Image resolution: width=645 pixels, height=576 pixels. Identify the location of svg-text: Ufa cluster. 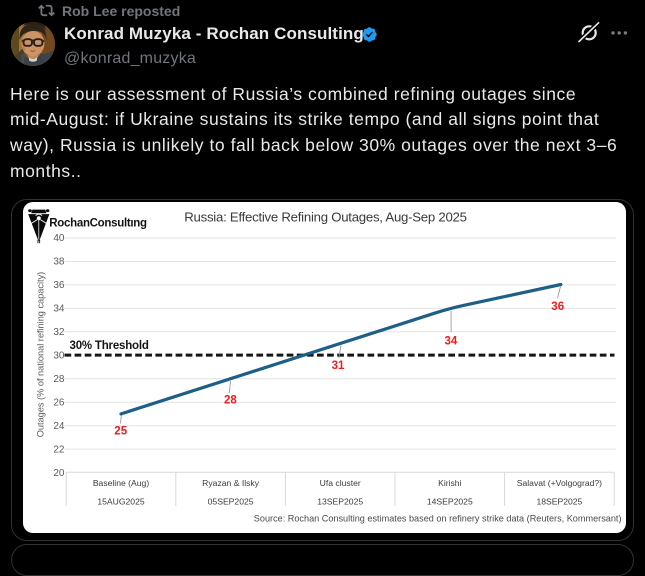
(340, 483).